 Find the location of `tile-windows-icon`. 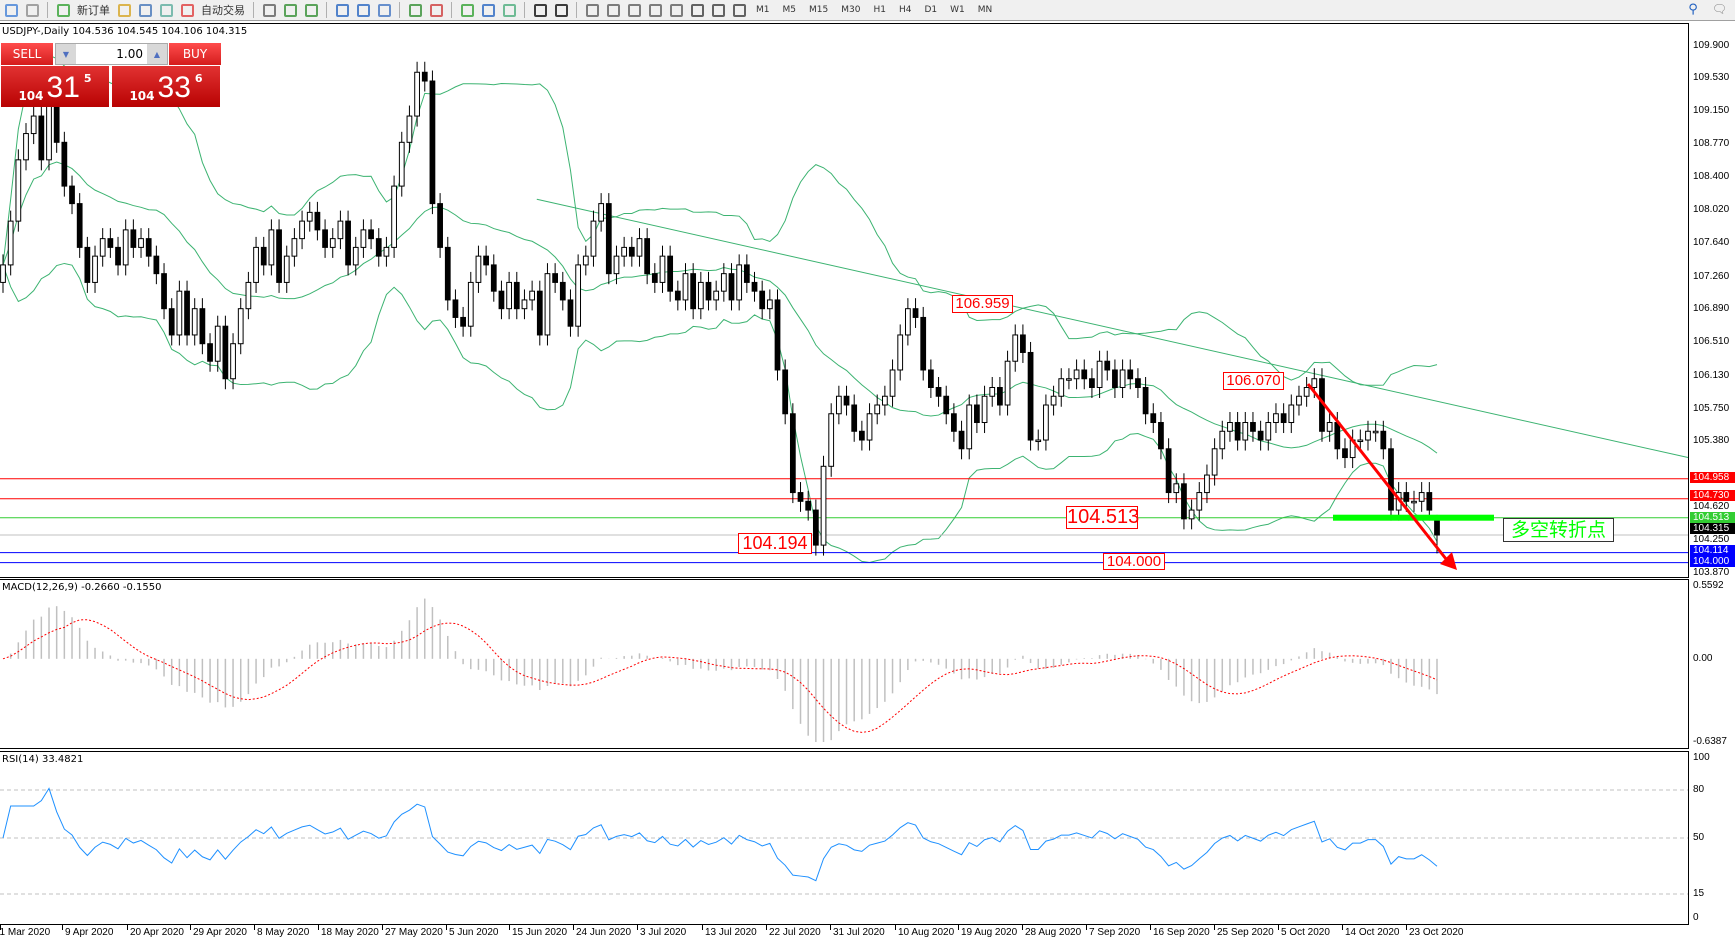

tile-windows-icon is located at coordinates (384, 10).